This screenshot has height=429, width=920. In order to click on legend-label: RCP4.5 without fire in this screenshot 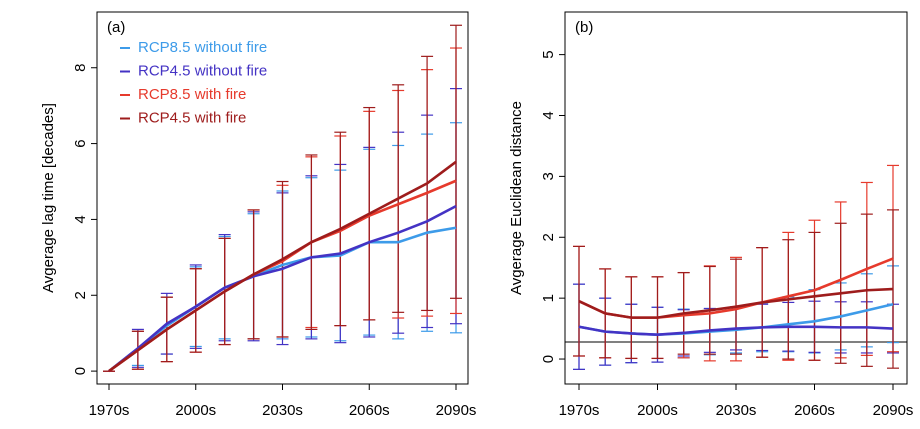, I will do `click(202, 70)`.